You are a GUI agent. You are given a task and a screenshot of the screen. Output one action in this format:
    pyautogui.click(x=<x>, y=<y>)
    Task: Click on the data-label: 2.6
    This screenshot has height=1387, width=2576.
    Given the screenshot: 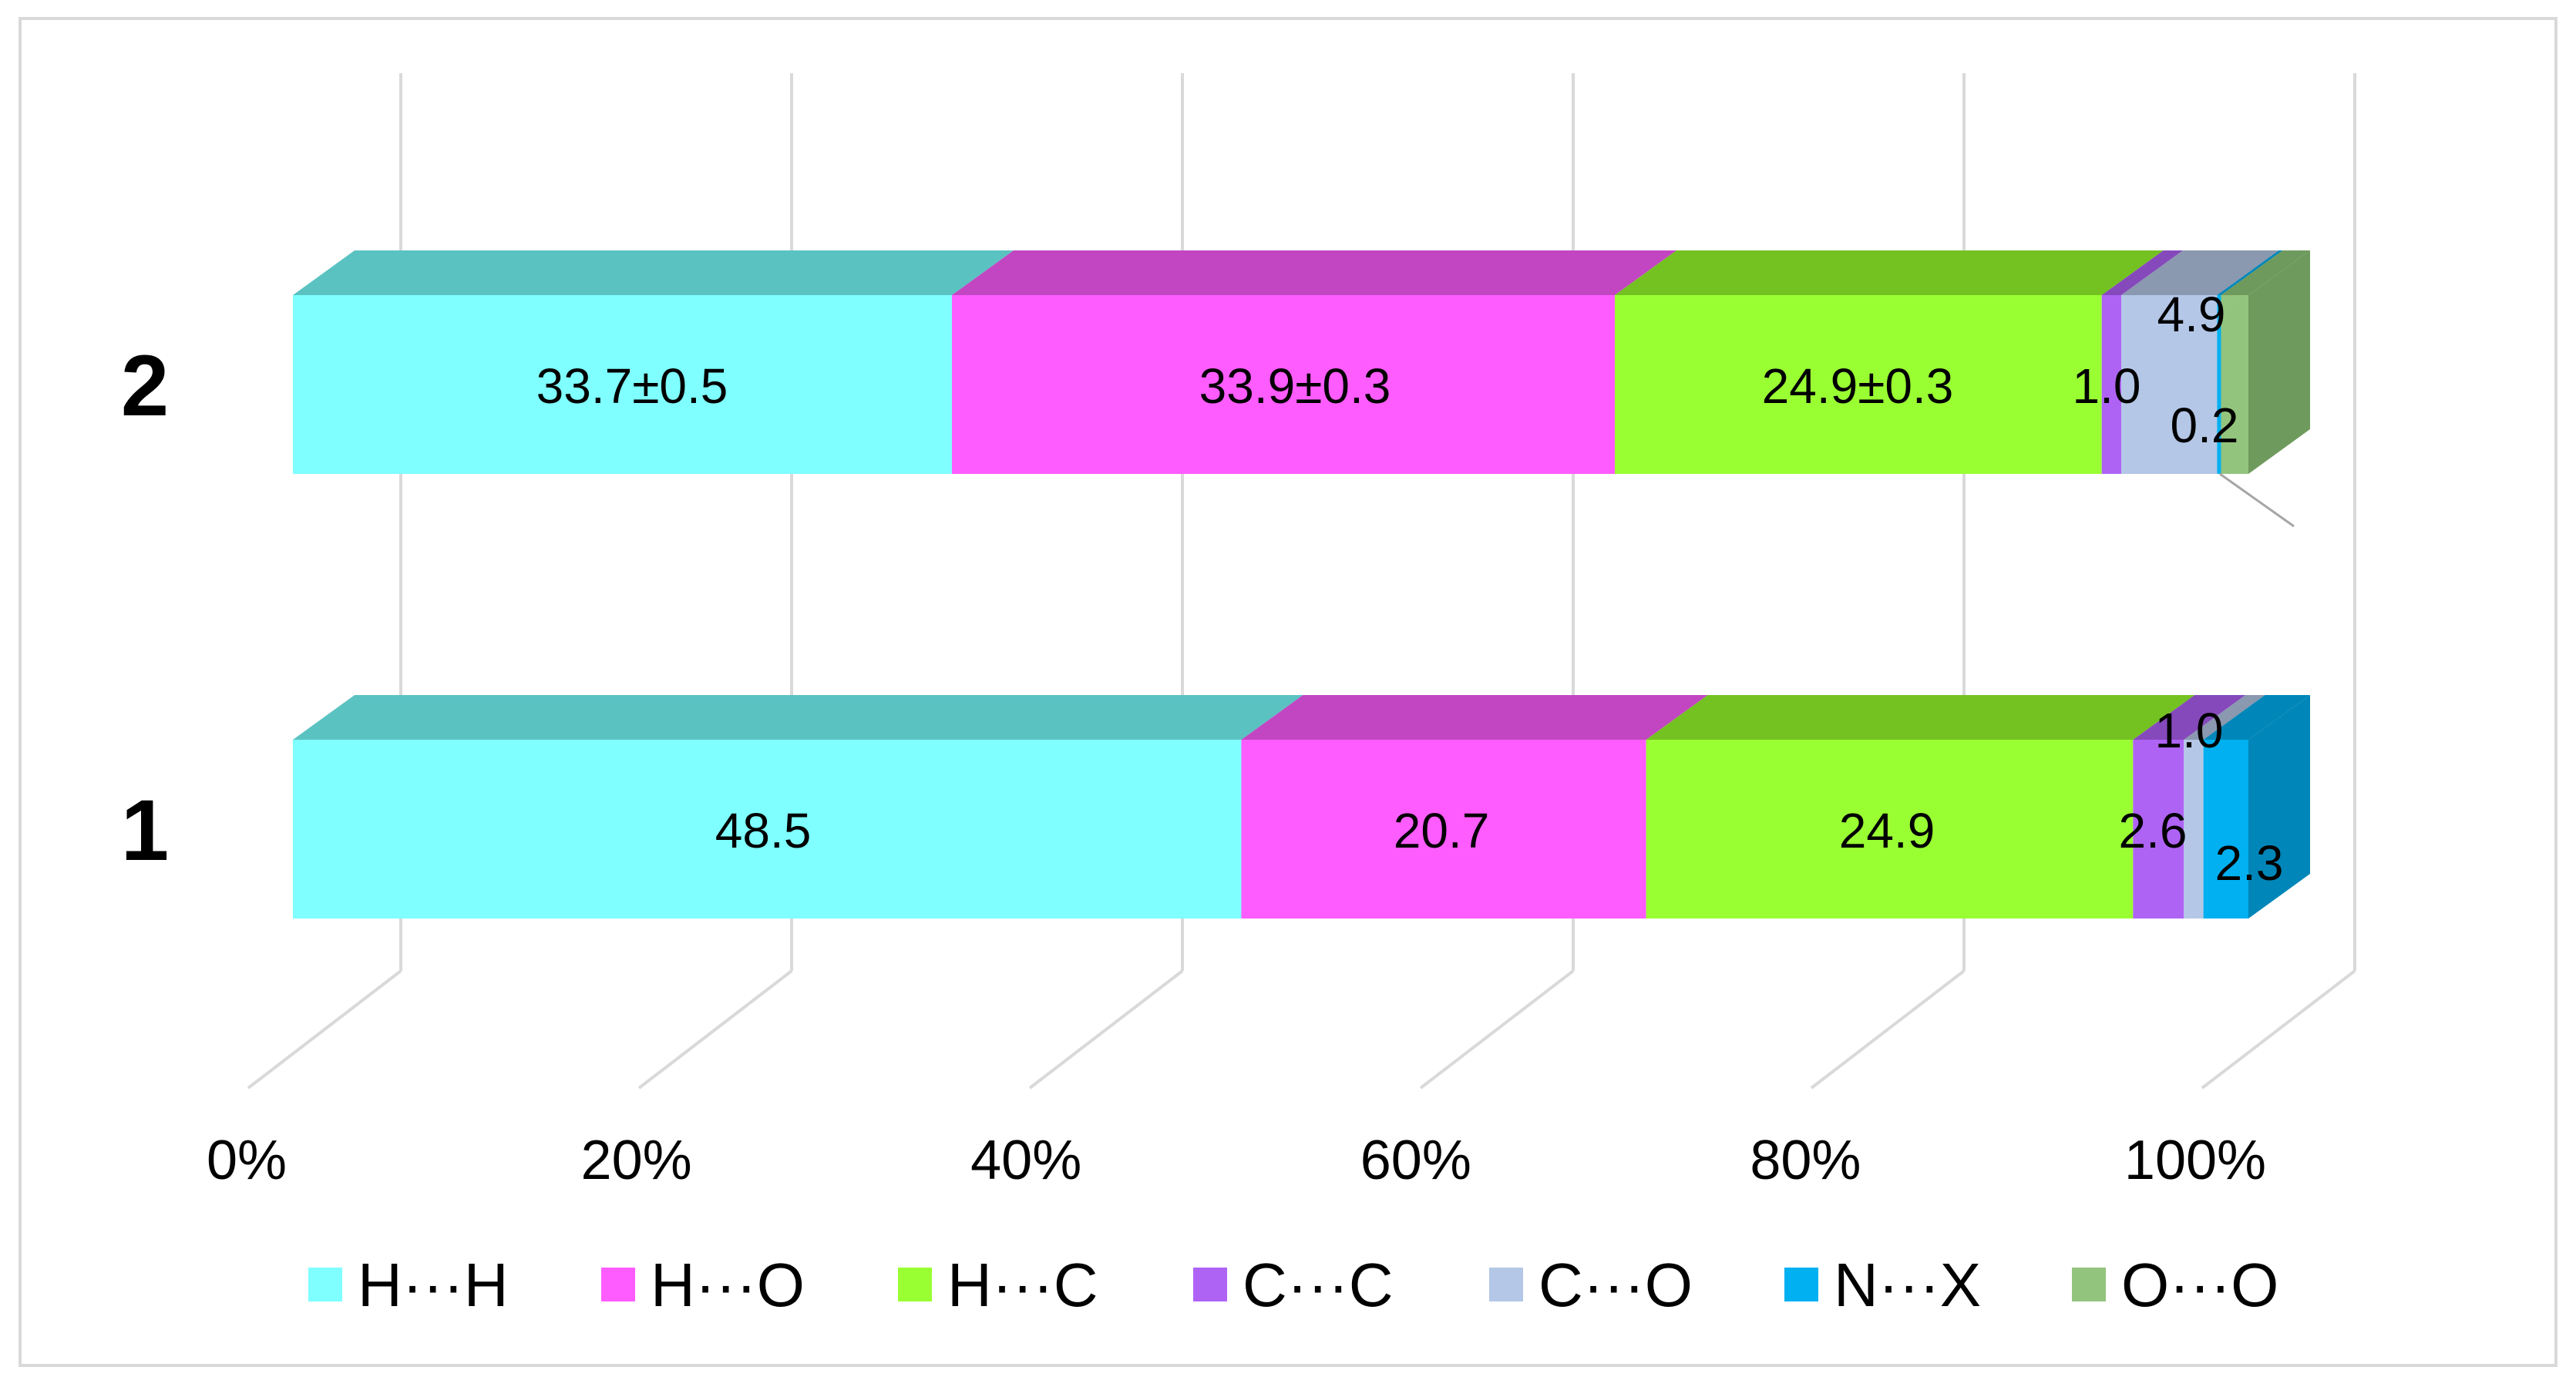 What is the action you would take?
    pyautogui.click(x=2153, y=830)
    